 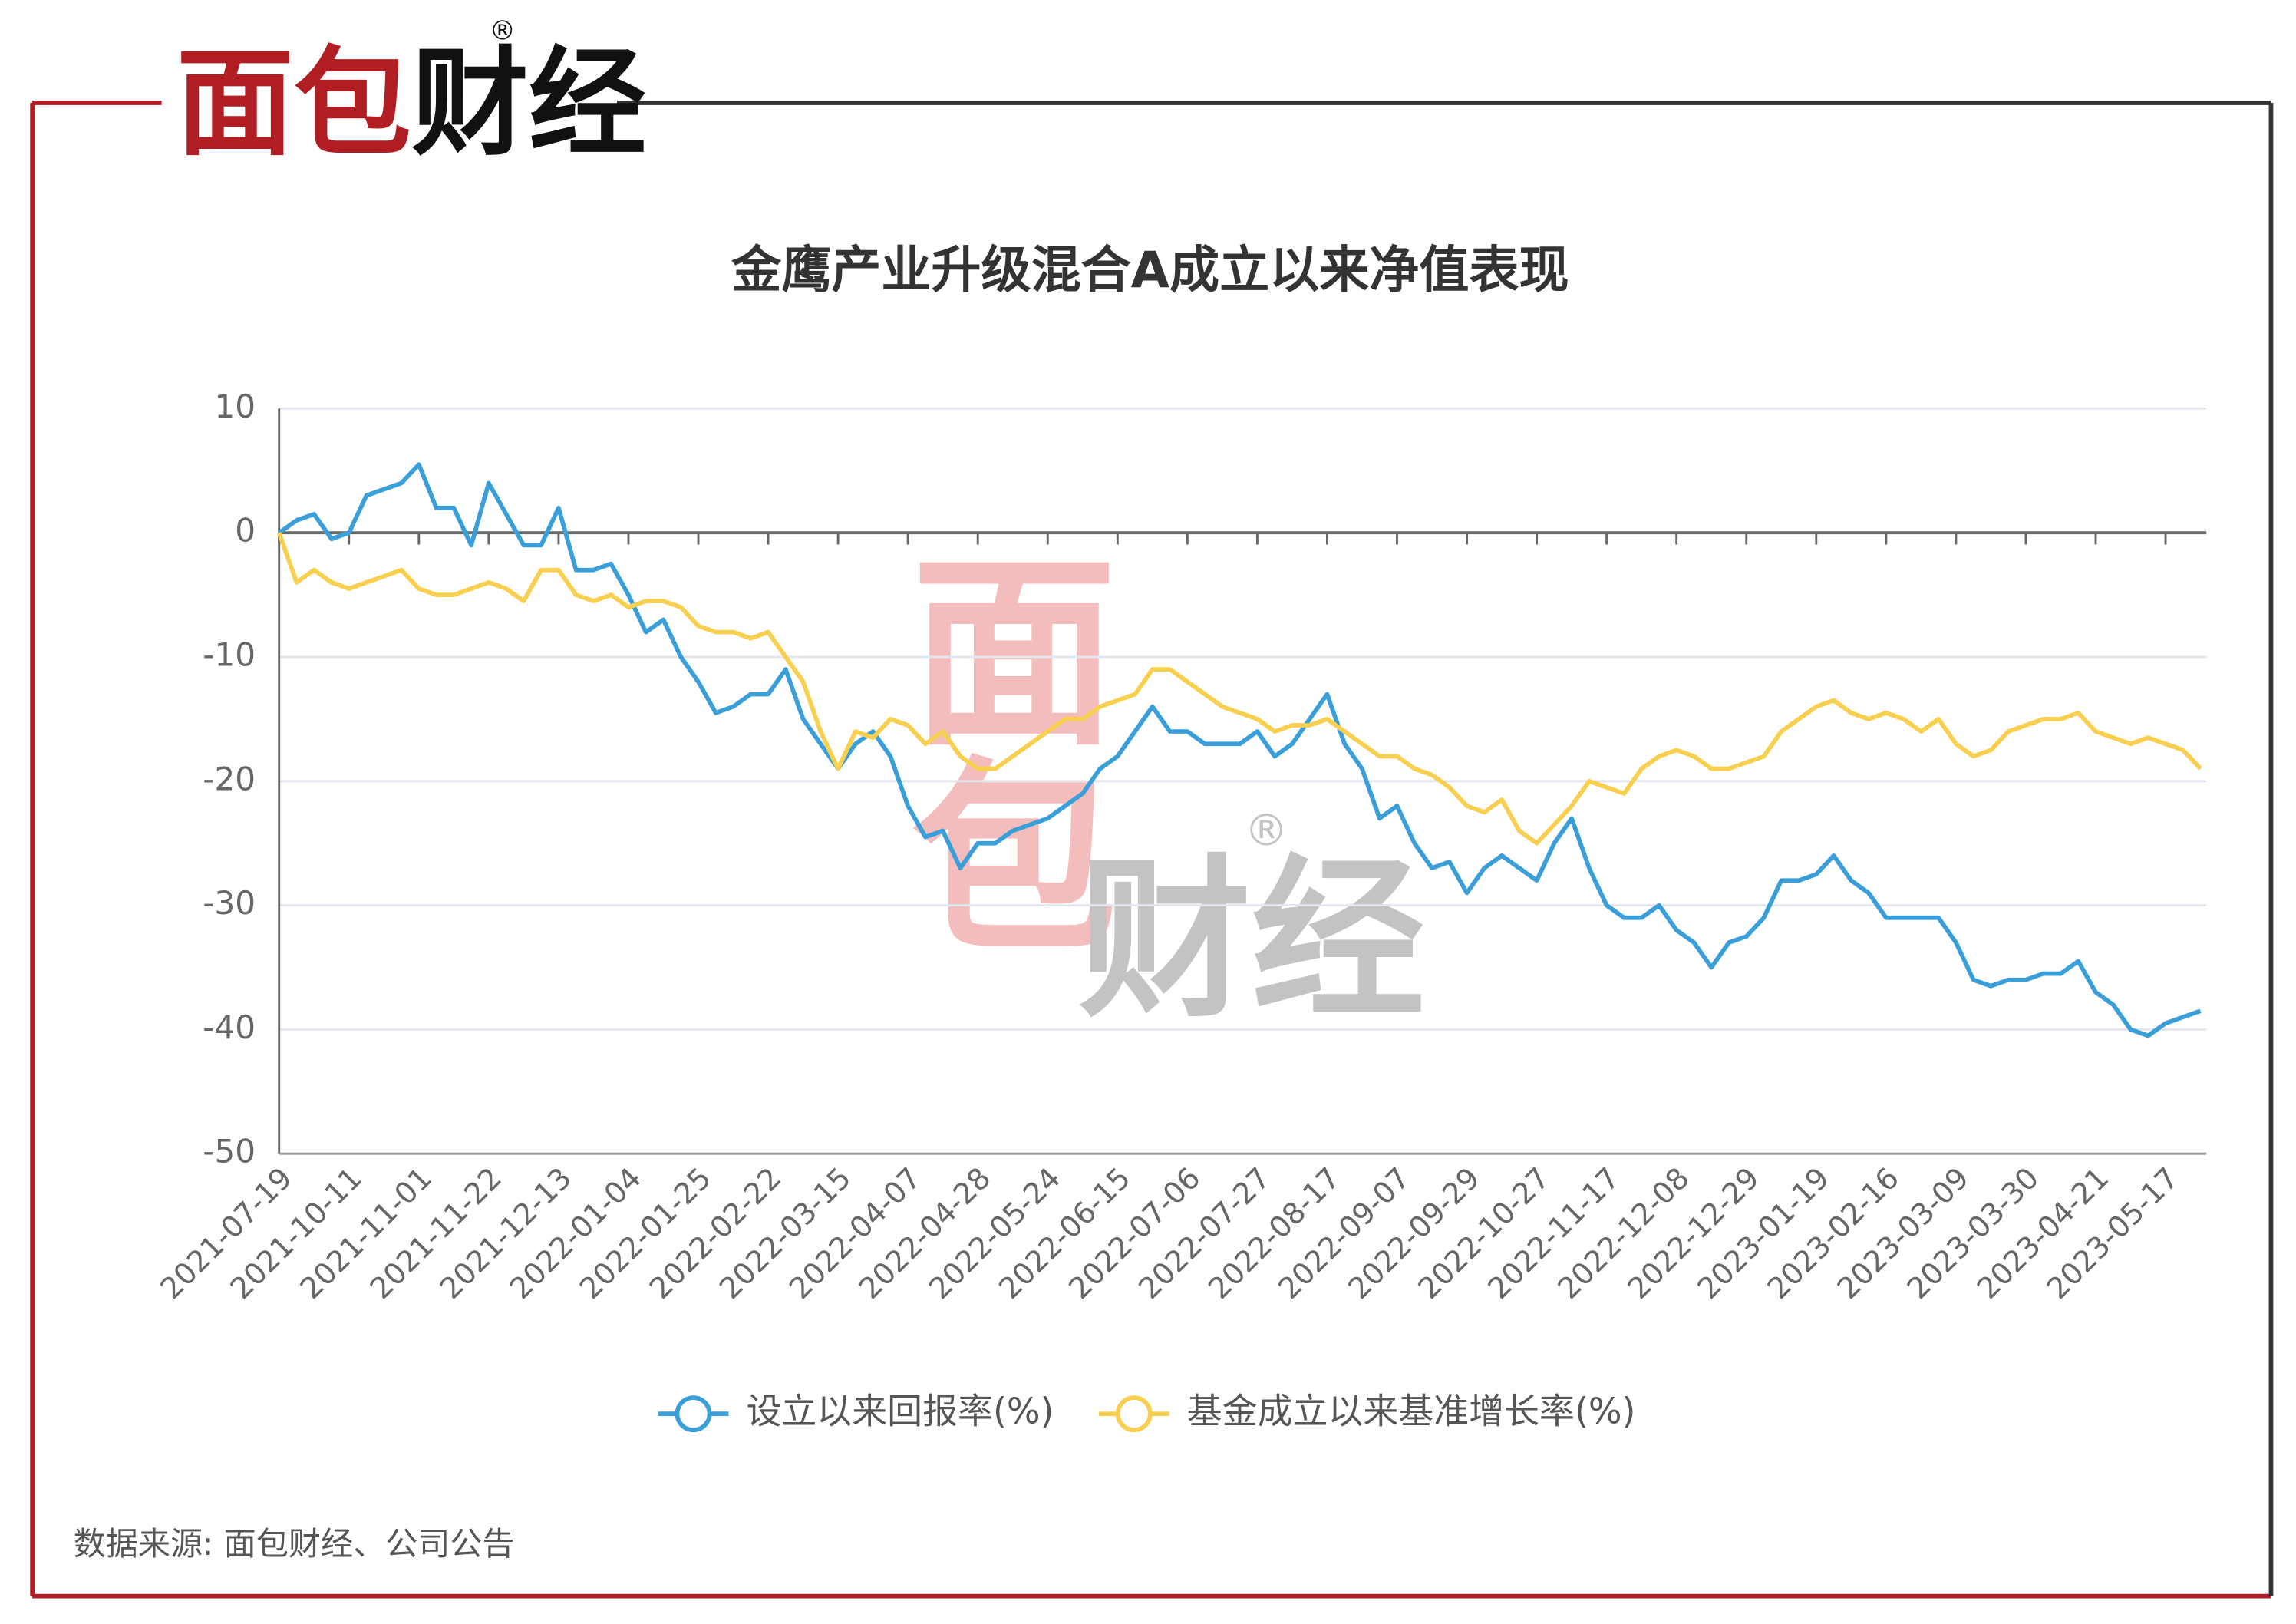 I want to click on y-tick-label: -50, so click(x=229, y=1151).